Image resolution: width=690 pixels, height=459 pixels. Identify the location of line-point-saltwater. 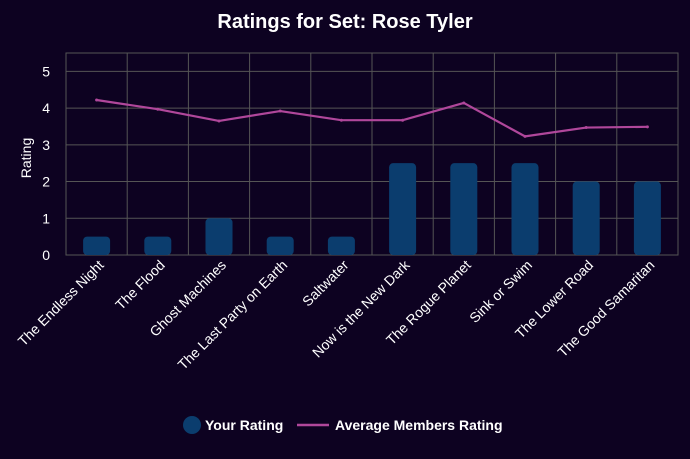
(341, 120).